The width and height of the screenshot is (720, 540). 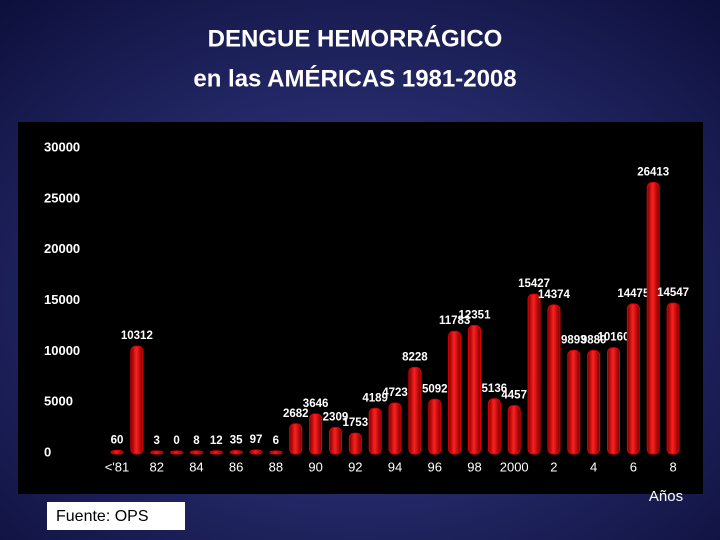 I want to click on value-label: 9893, so click(x=574, y=340).